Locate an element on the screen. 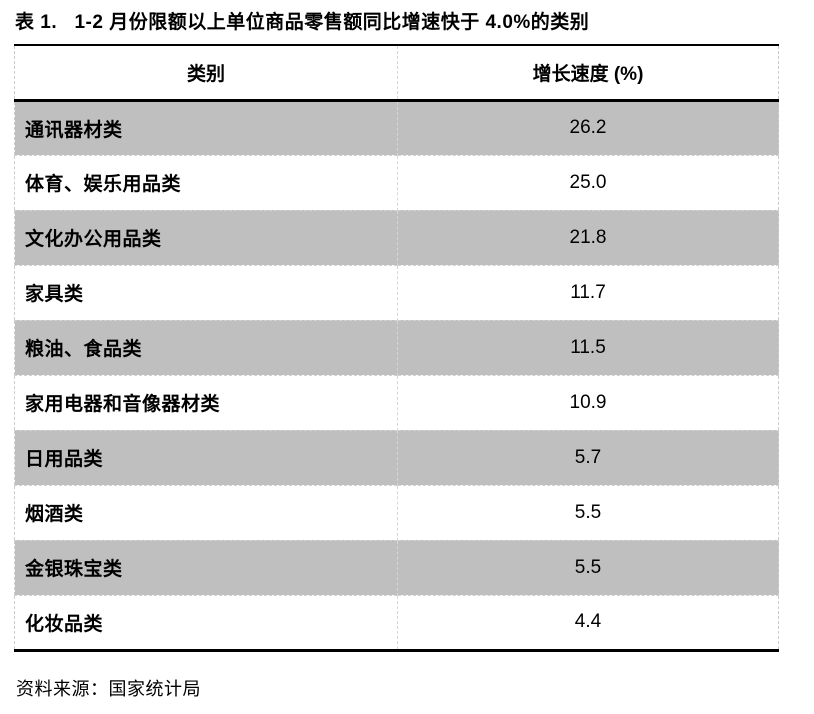 The height and width of the screenshot is (714, 814). category-cell: 化妆品类 is located at coordinates (206, 622).